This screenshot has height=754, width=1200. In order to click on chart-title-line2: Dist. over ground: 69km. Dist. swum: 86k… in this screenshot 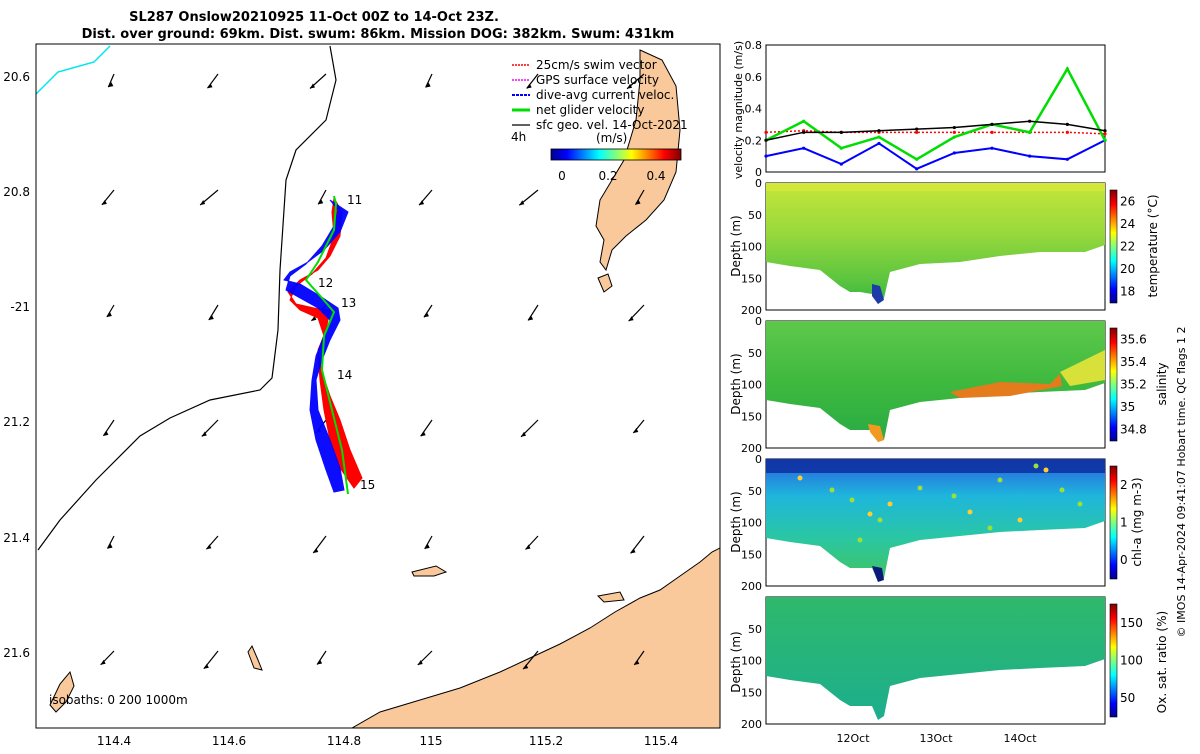, I will do `click(378, 34)`.